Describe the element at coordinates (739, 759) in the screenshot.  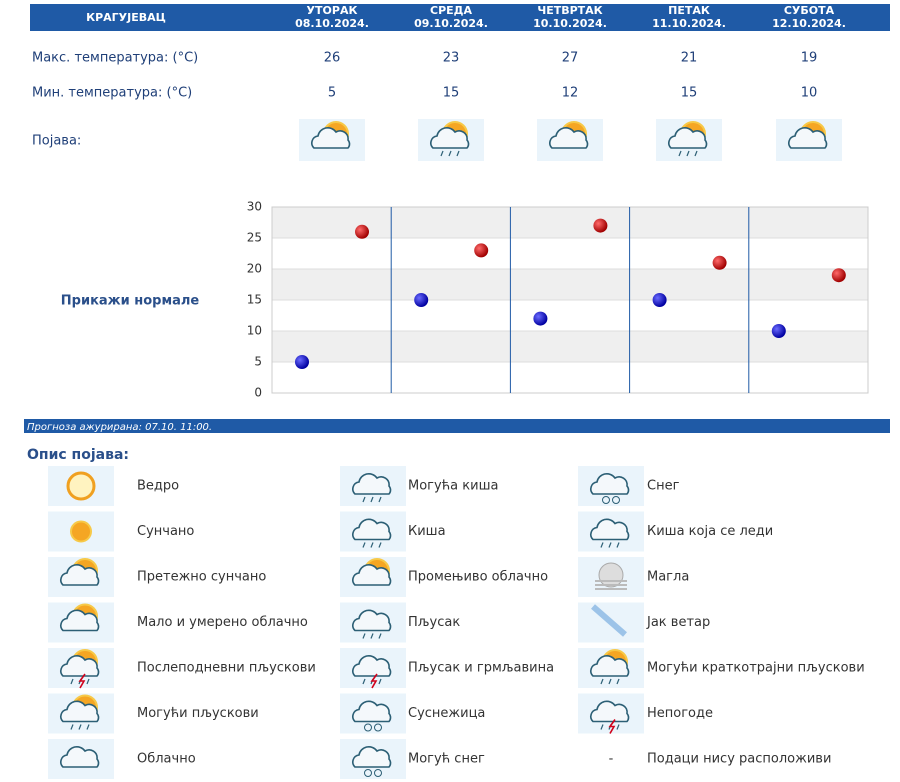
I see `legend-label: Подаци нису расположиви` at that location.